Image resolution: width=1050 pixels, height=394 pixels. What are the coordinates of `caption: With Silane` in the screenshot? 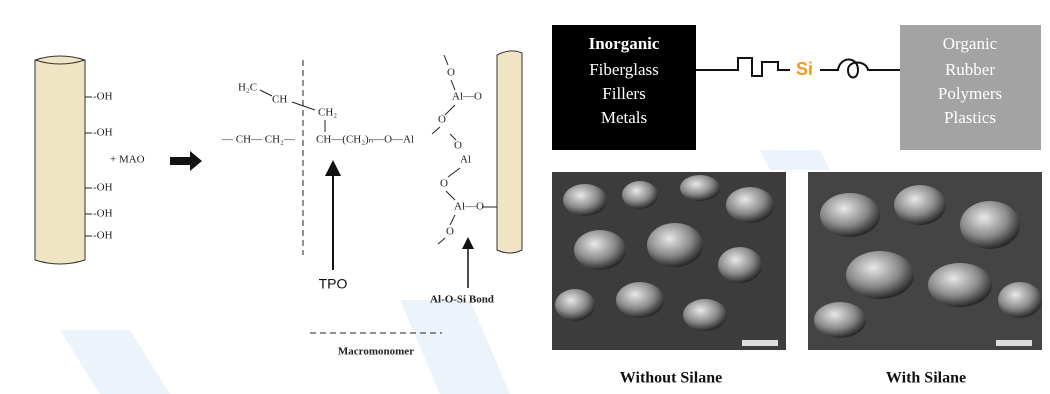 It's located at (926, 378).